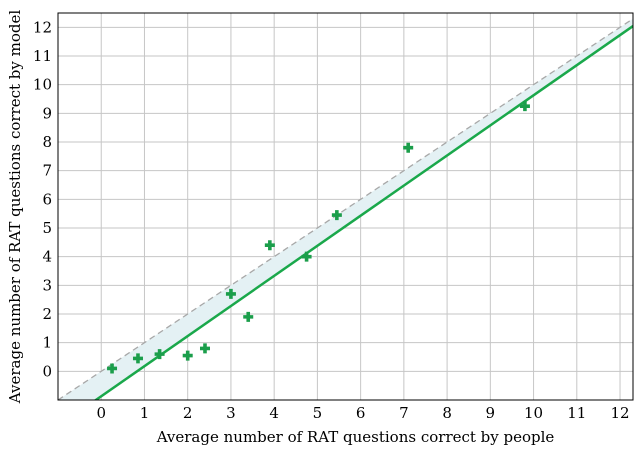  What do you see at coordinates (491, 413) in the screenshot?
I see `x-tick-label-9: 9` at bounding box center [491, 413].